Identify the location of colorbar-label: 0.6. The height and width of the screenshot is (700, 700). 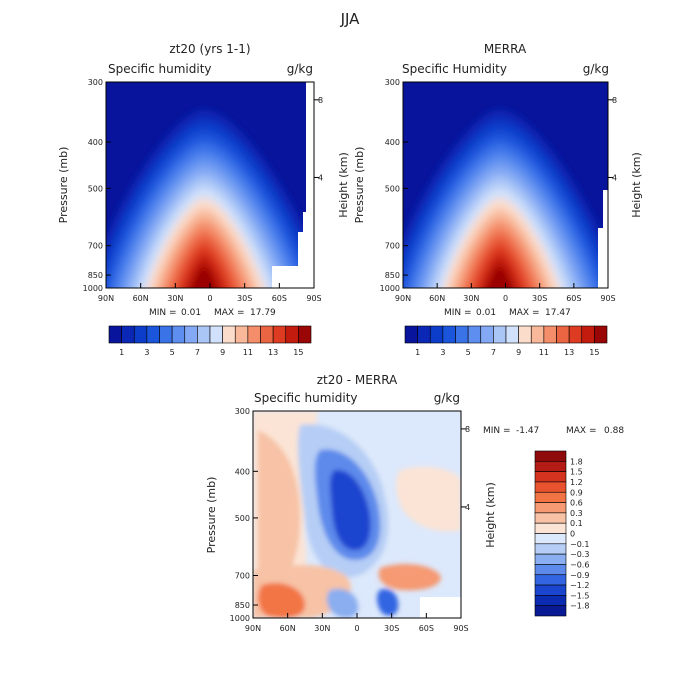
(576, 503).